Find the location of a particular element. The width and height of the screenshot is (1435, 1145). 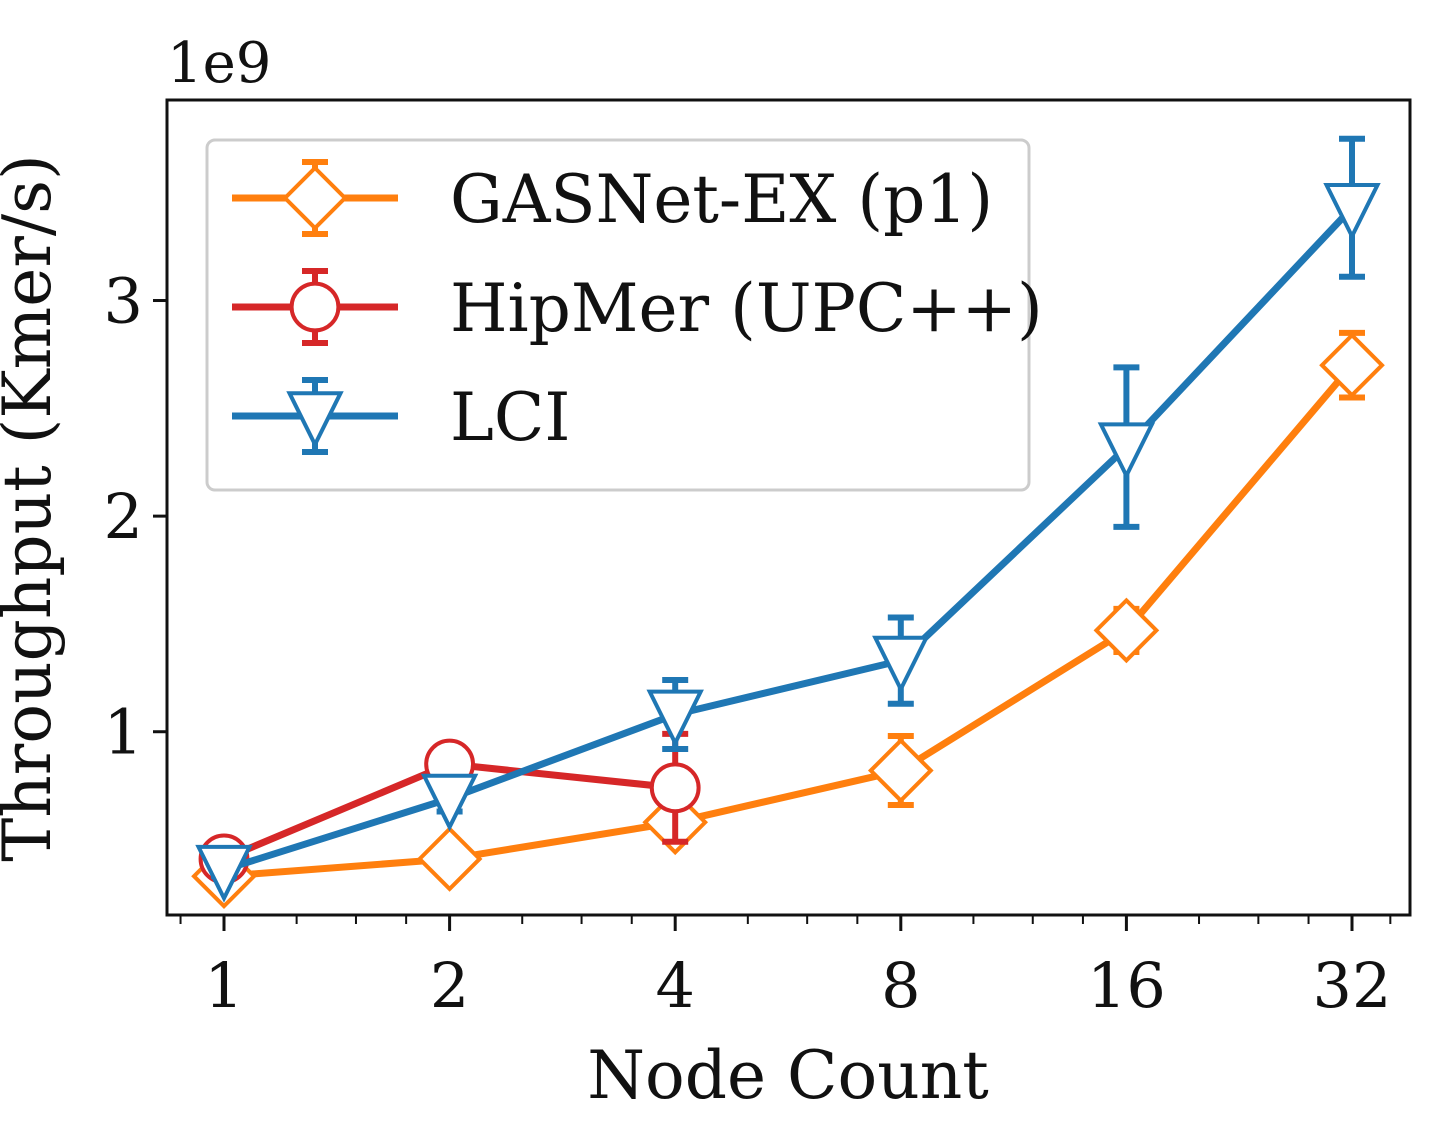

x-axis-ticks: 1 2 4 8 16 32 is located at coordinates (785, 968).